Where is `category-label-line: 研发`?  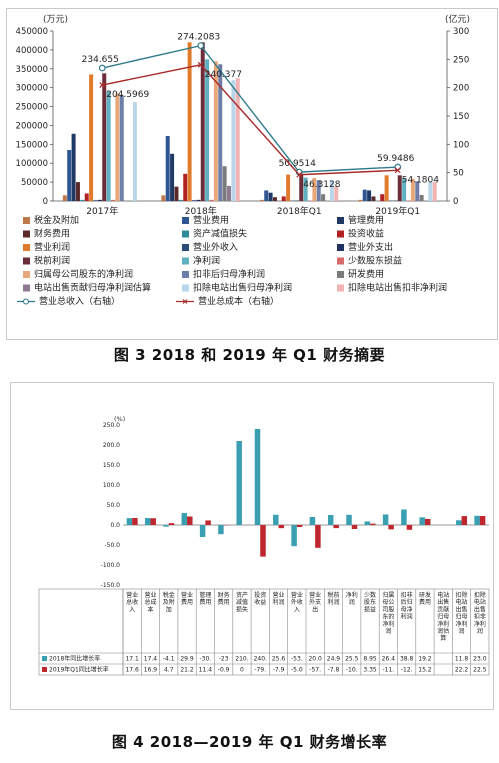 category-label-line: 研发 is located at coordinates (425, 595).